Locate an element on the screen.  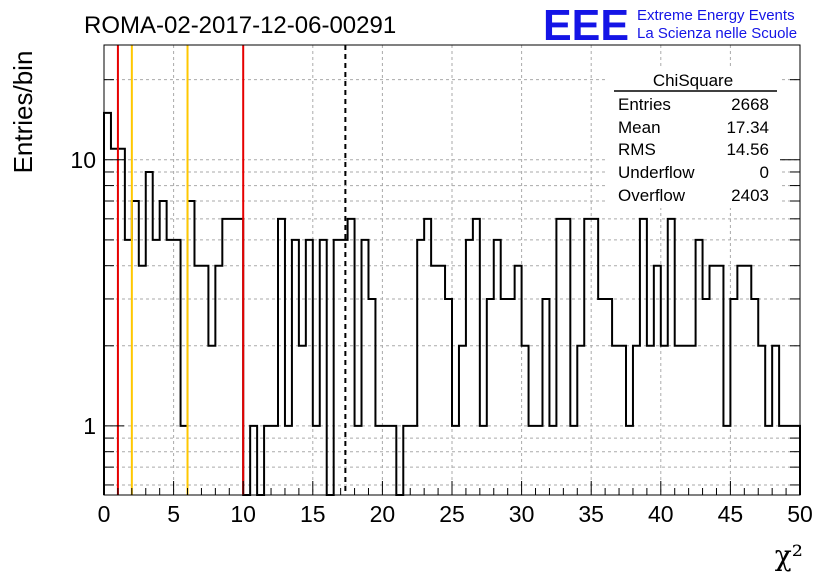
x-tick-label: 45 is located at coordinates (731, 514).